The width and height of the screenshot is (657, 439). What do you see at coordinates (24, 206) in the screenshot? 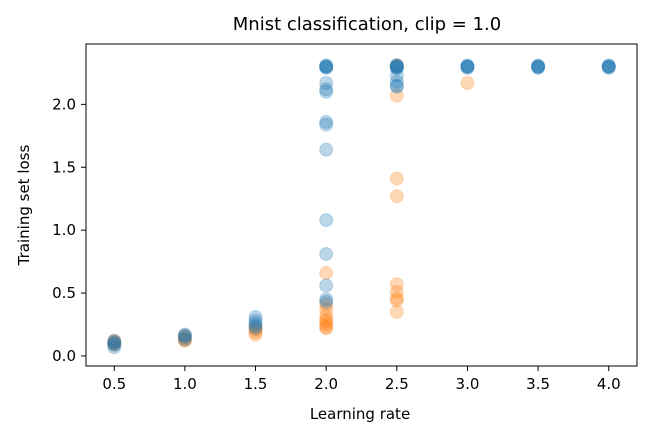
I see `y-axis-label: Training set loss` at bounding box center [24, 206].